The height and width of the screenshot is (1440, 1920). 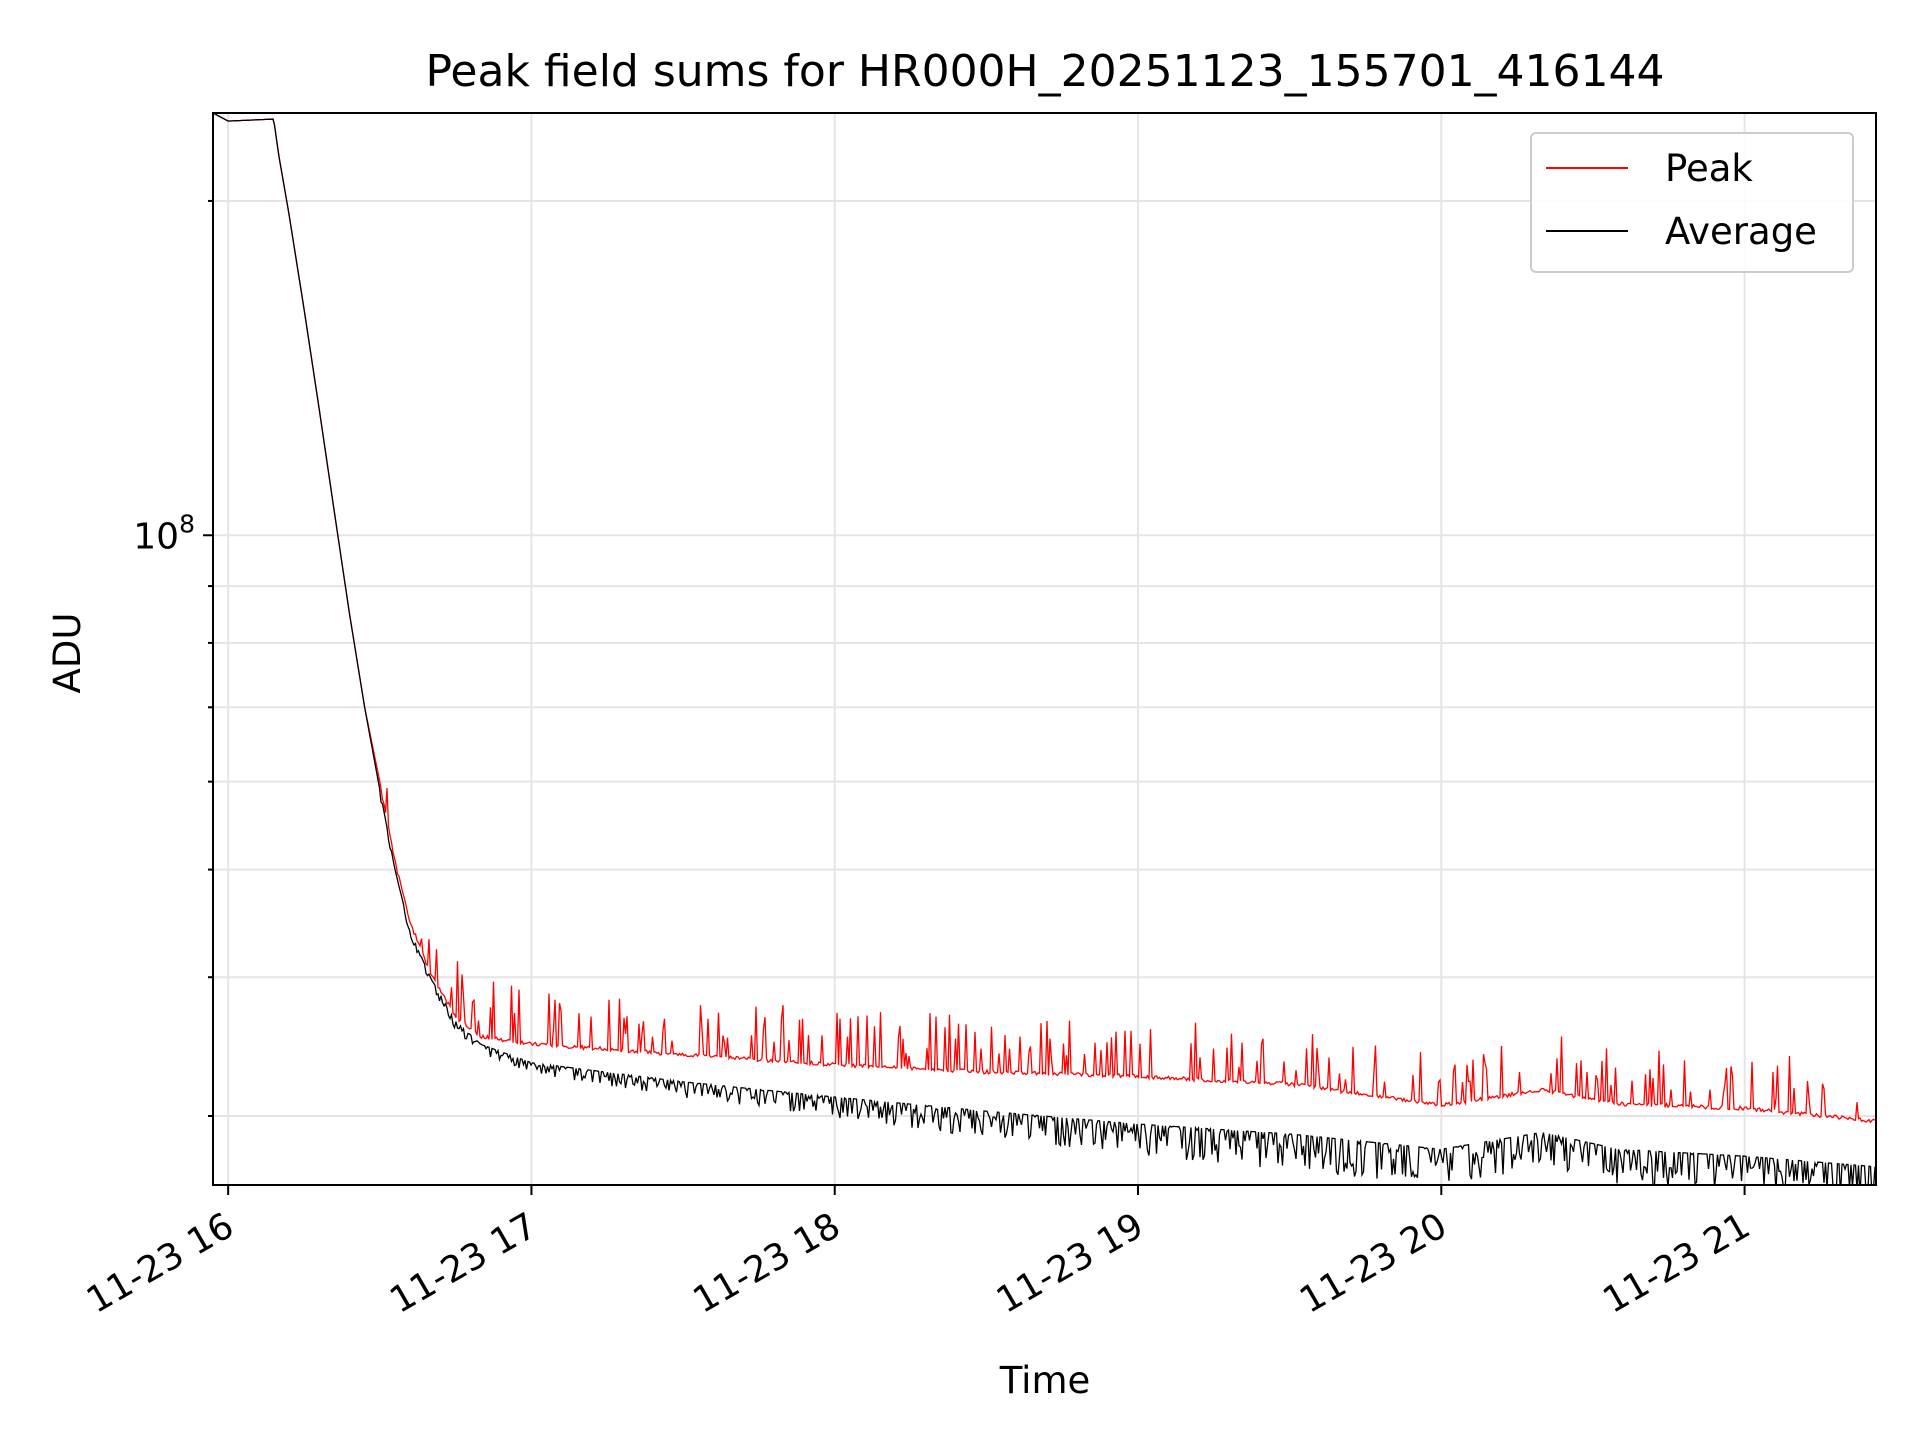 What do you see at coordinates (1045, 1380) in the screenshot?
I see `x-axis-label: Time` at bounding box center [1045, 1380].